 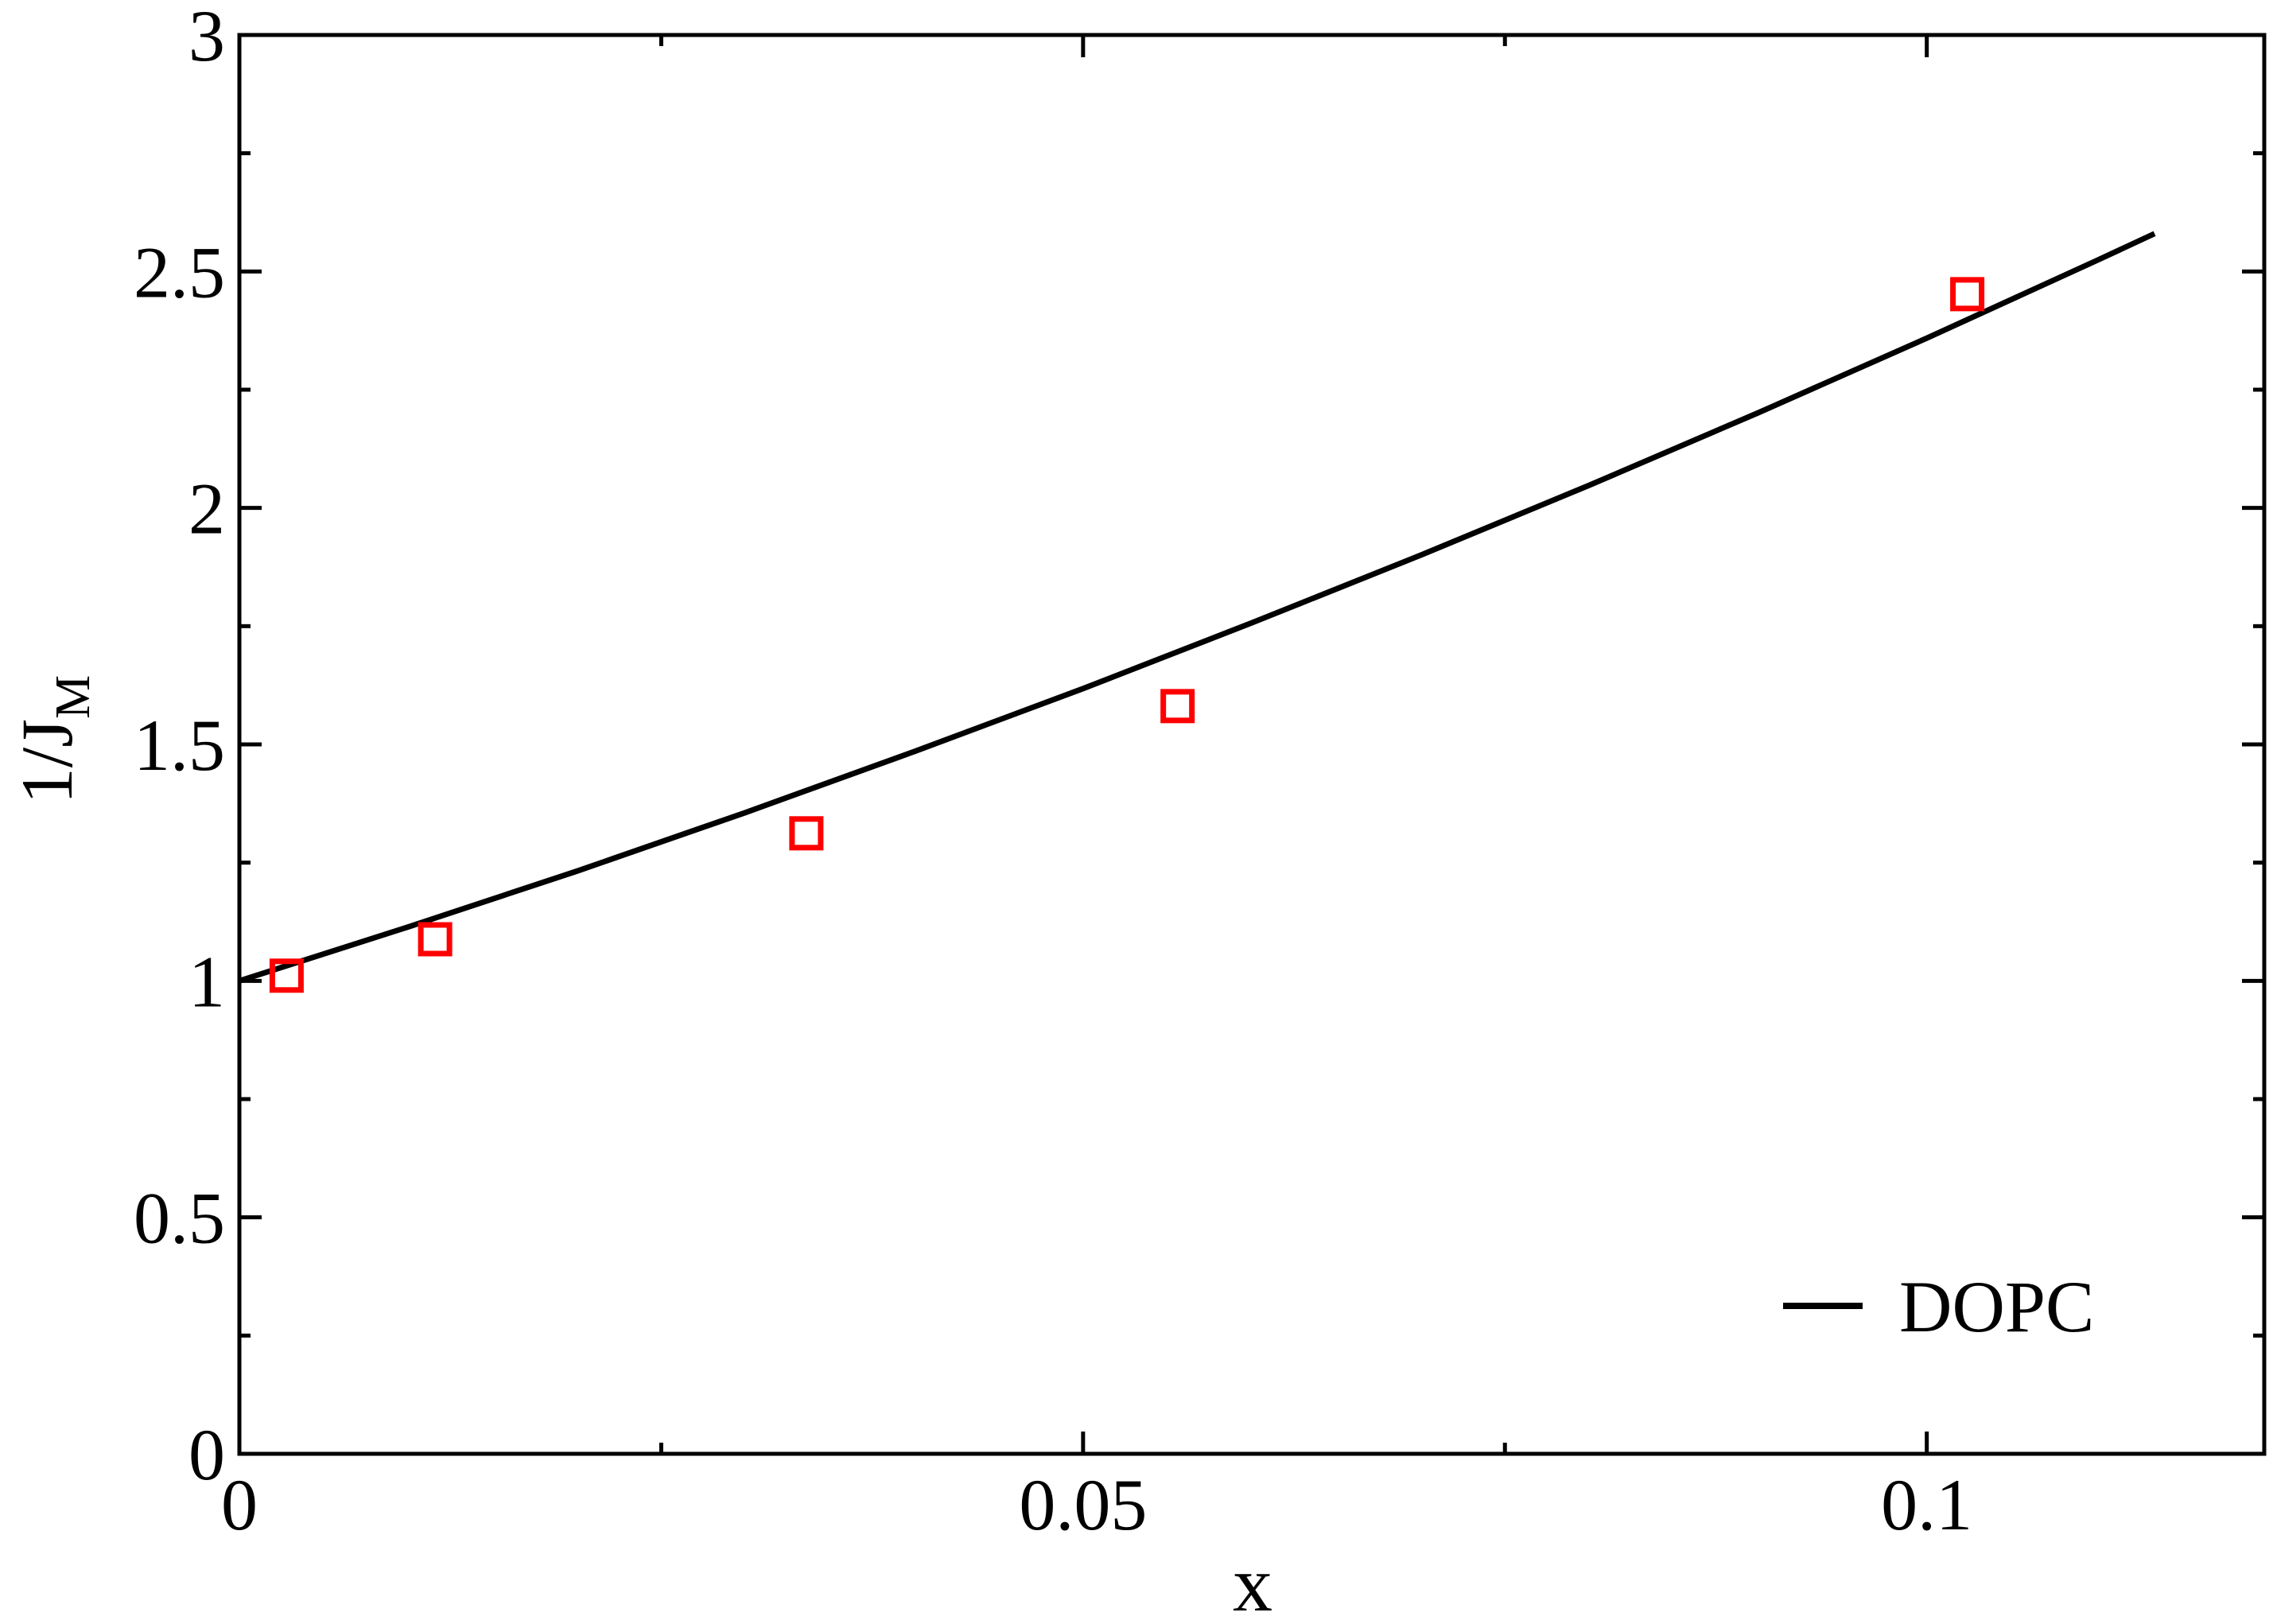 I want to click on y-tick-label: 2.5, so click(x=179, y=272).